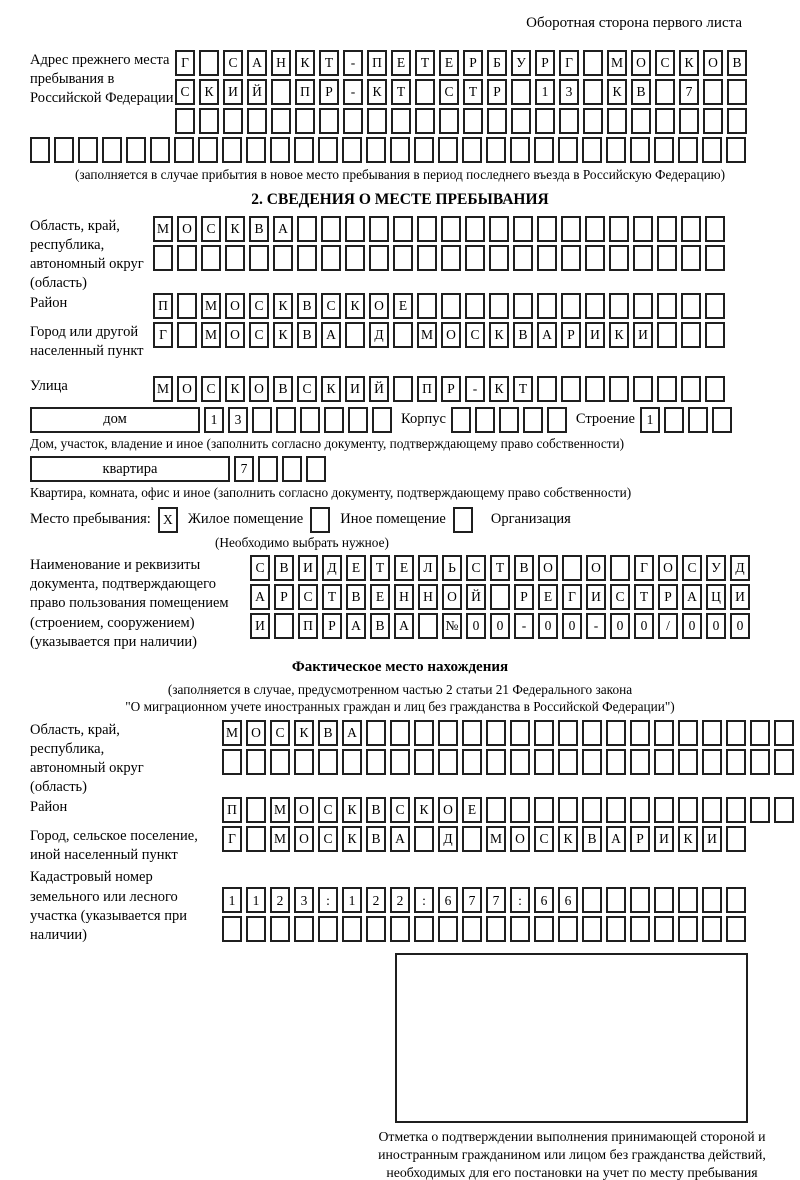 Image resolution: width=800 pixels, height=1180 pixels. Describe the element at coordinates (232, 900) in the screenshot. I see `form-cell: 1` at that location.